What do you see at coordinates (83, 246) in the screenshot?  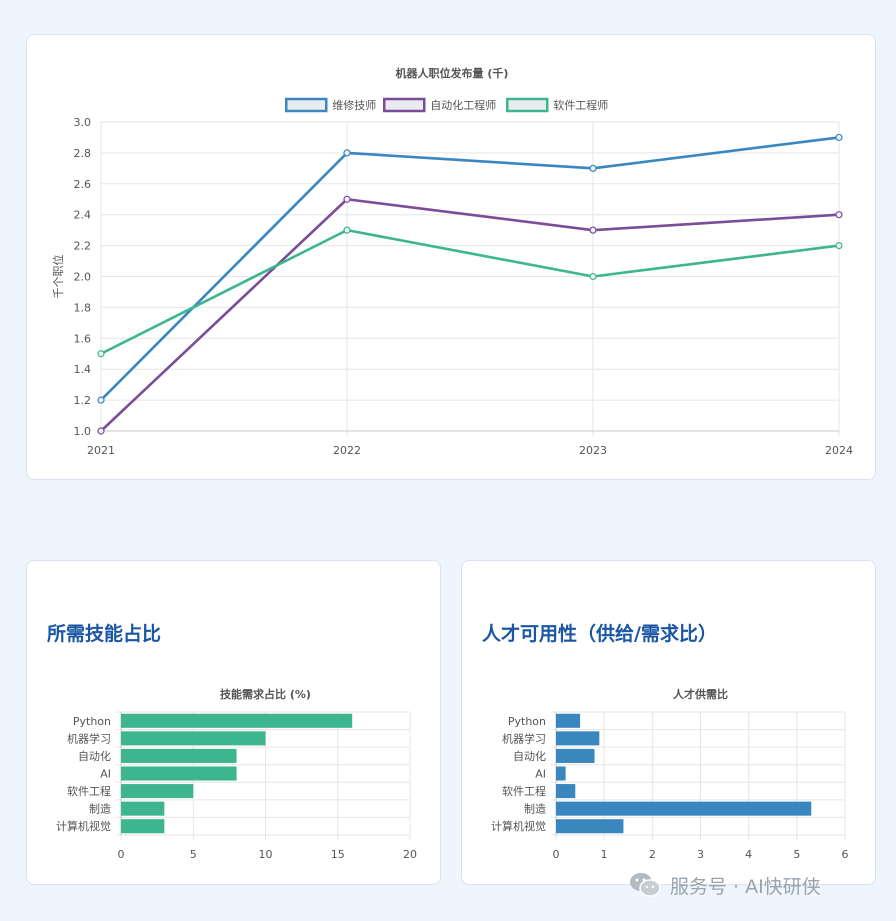 I see `y-tick-label: 2.2` at bounding box center [83, 246].